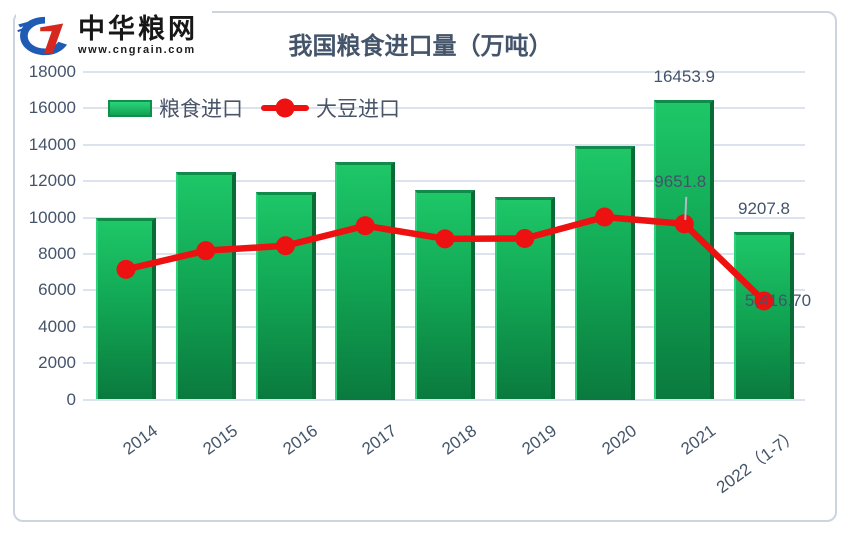 This screenshot has height=536, width=841. I want to click on data-label-5416.70: 5,416.70, so click(778, 300).